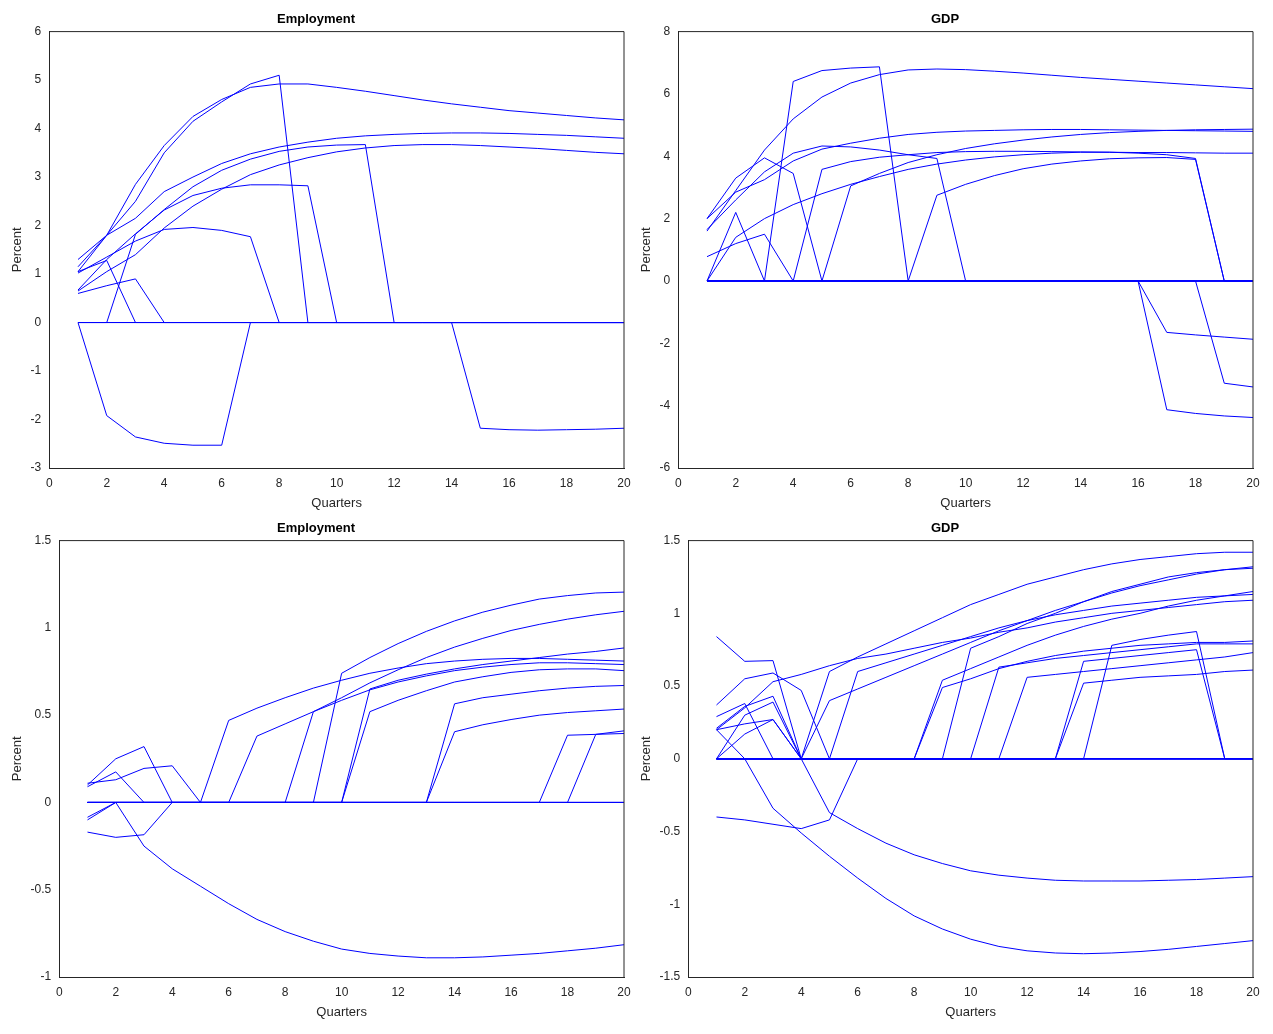 The width and height of the screenshot is (1273, 1034). I want to click on y-tick-label: -3, so click(36, 467).